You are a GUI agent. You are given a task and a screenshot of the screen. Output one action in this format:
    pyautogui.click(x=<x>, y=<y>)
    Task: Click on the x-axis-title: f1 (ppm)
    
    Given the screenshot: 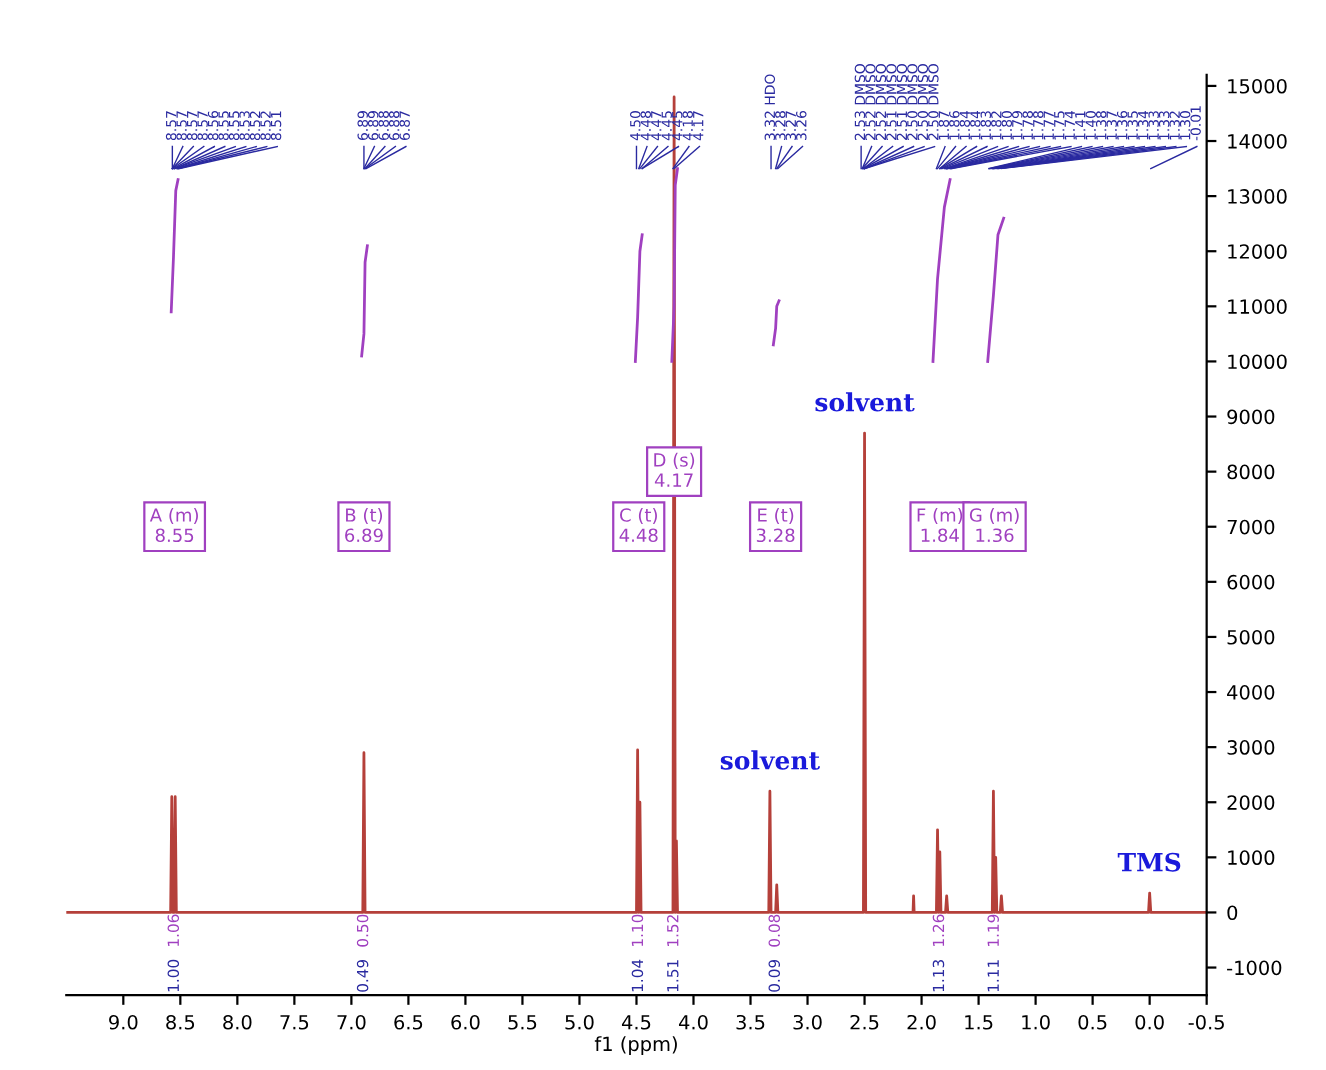 What is the action you would take?
    pyautogui.click(x=635, y=1045)
    